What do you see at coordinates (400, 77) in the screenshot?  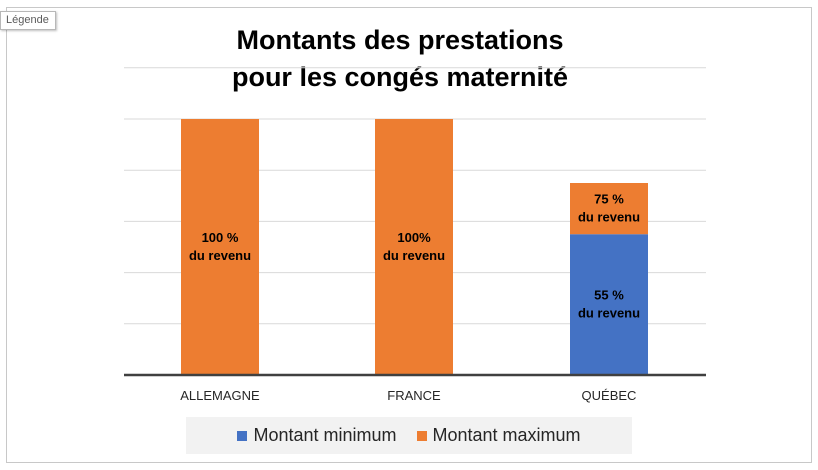 I see `chart-title-line-2: pour les congés maternité` at bounding box center [400, 77].